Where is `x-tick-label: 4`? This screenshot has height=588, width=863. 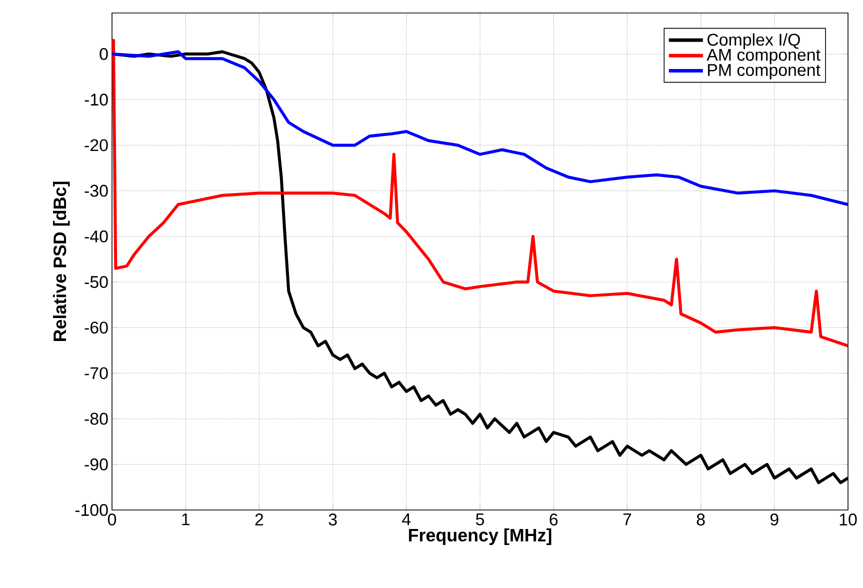
x-tick-label: 4 is located at coordinates (406, 520).